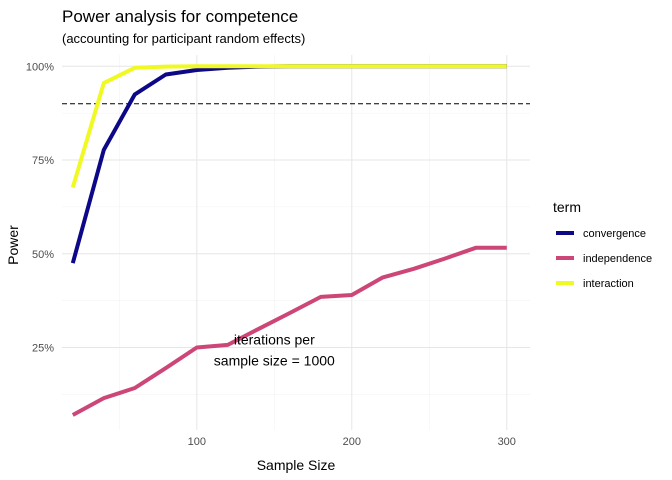  Describe the element at coordinates (274, 350) in the screenshot. I see `annotation: iterations per sample size = 1000` at that location.